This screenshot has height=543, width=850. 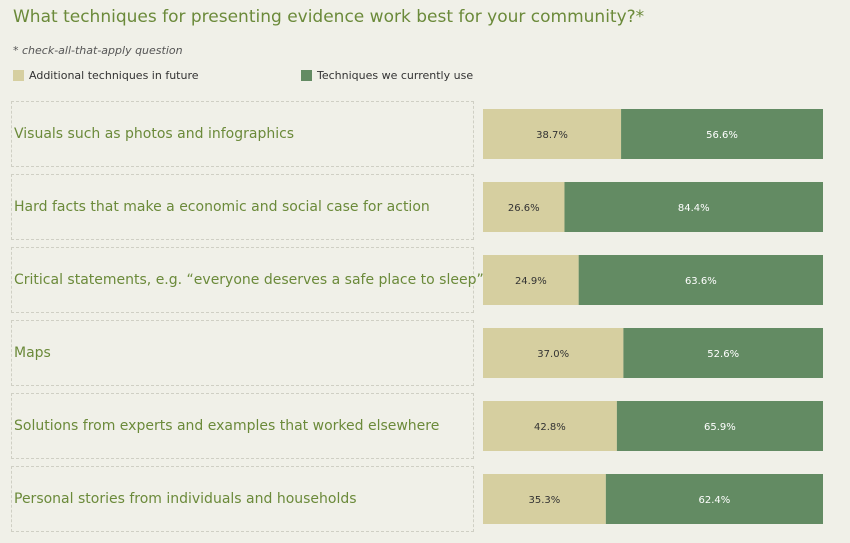 I want to click on category-label-visuals: Visuals such as photos and infographics, so click(x=242, y=134).